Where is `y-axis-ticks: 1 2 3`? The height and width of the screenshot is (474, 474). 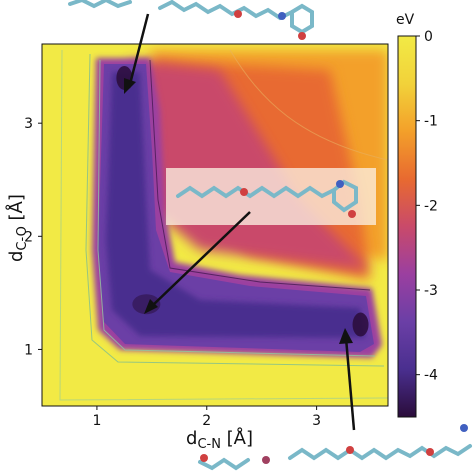
y-axis-ticks: 1 2 3 is located at coordinates (33, 237).